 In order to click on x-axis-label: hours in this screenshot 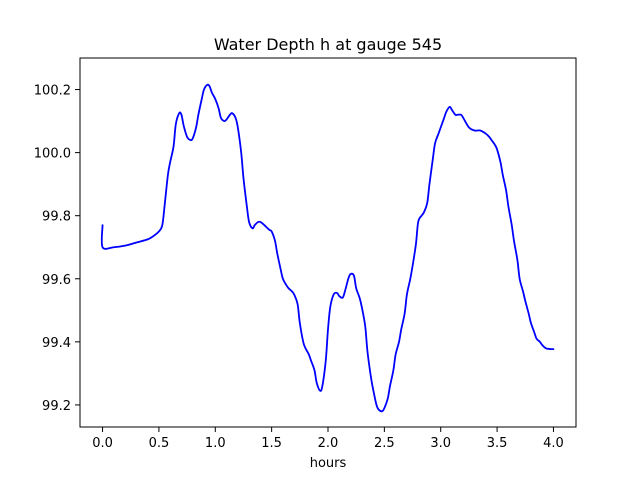, I will do `click(328, 463)`.